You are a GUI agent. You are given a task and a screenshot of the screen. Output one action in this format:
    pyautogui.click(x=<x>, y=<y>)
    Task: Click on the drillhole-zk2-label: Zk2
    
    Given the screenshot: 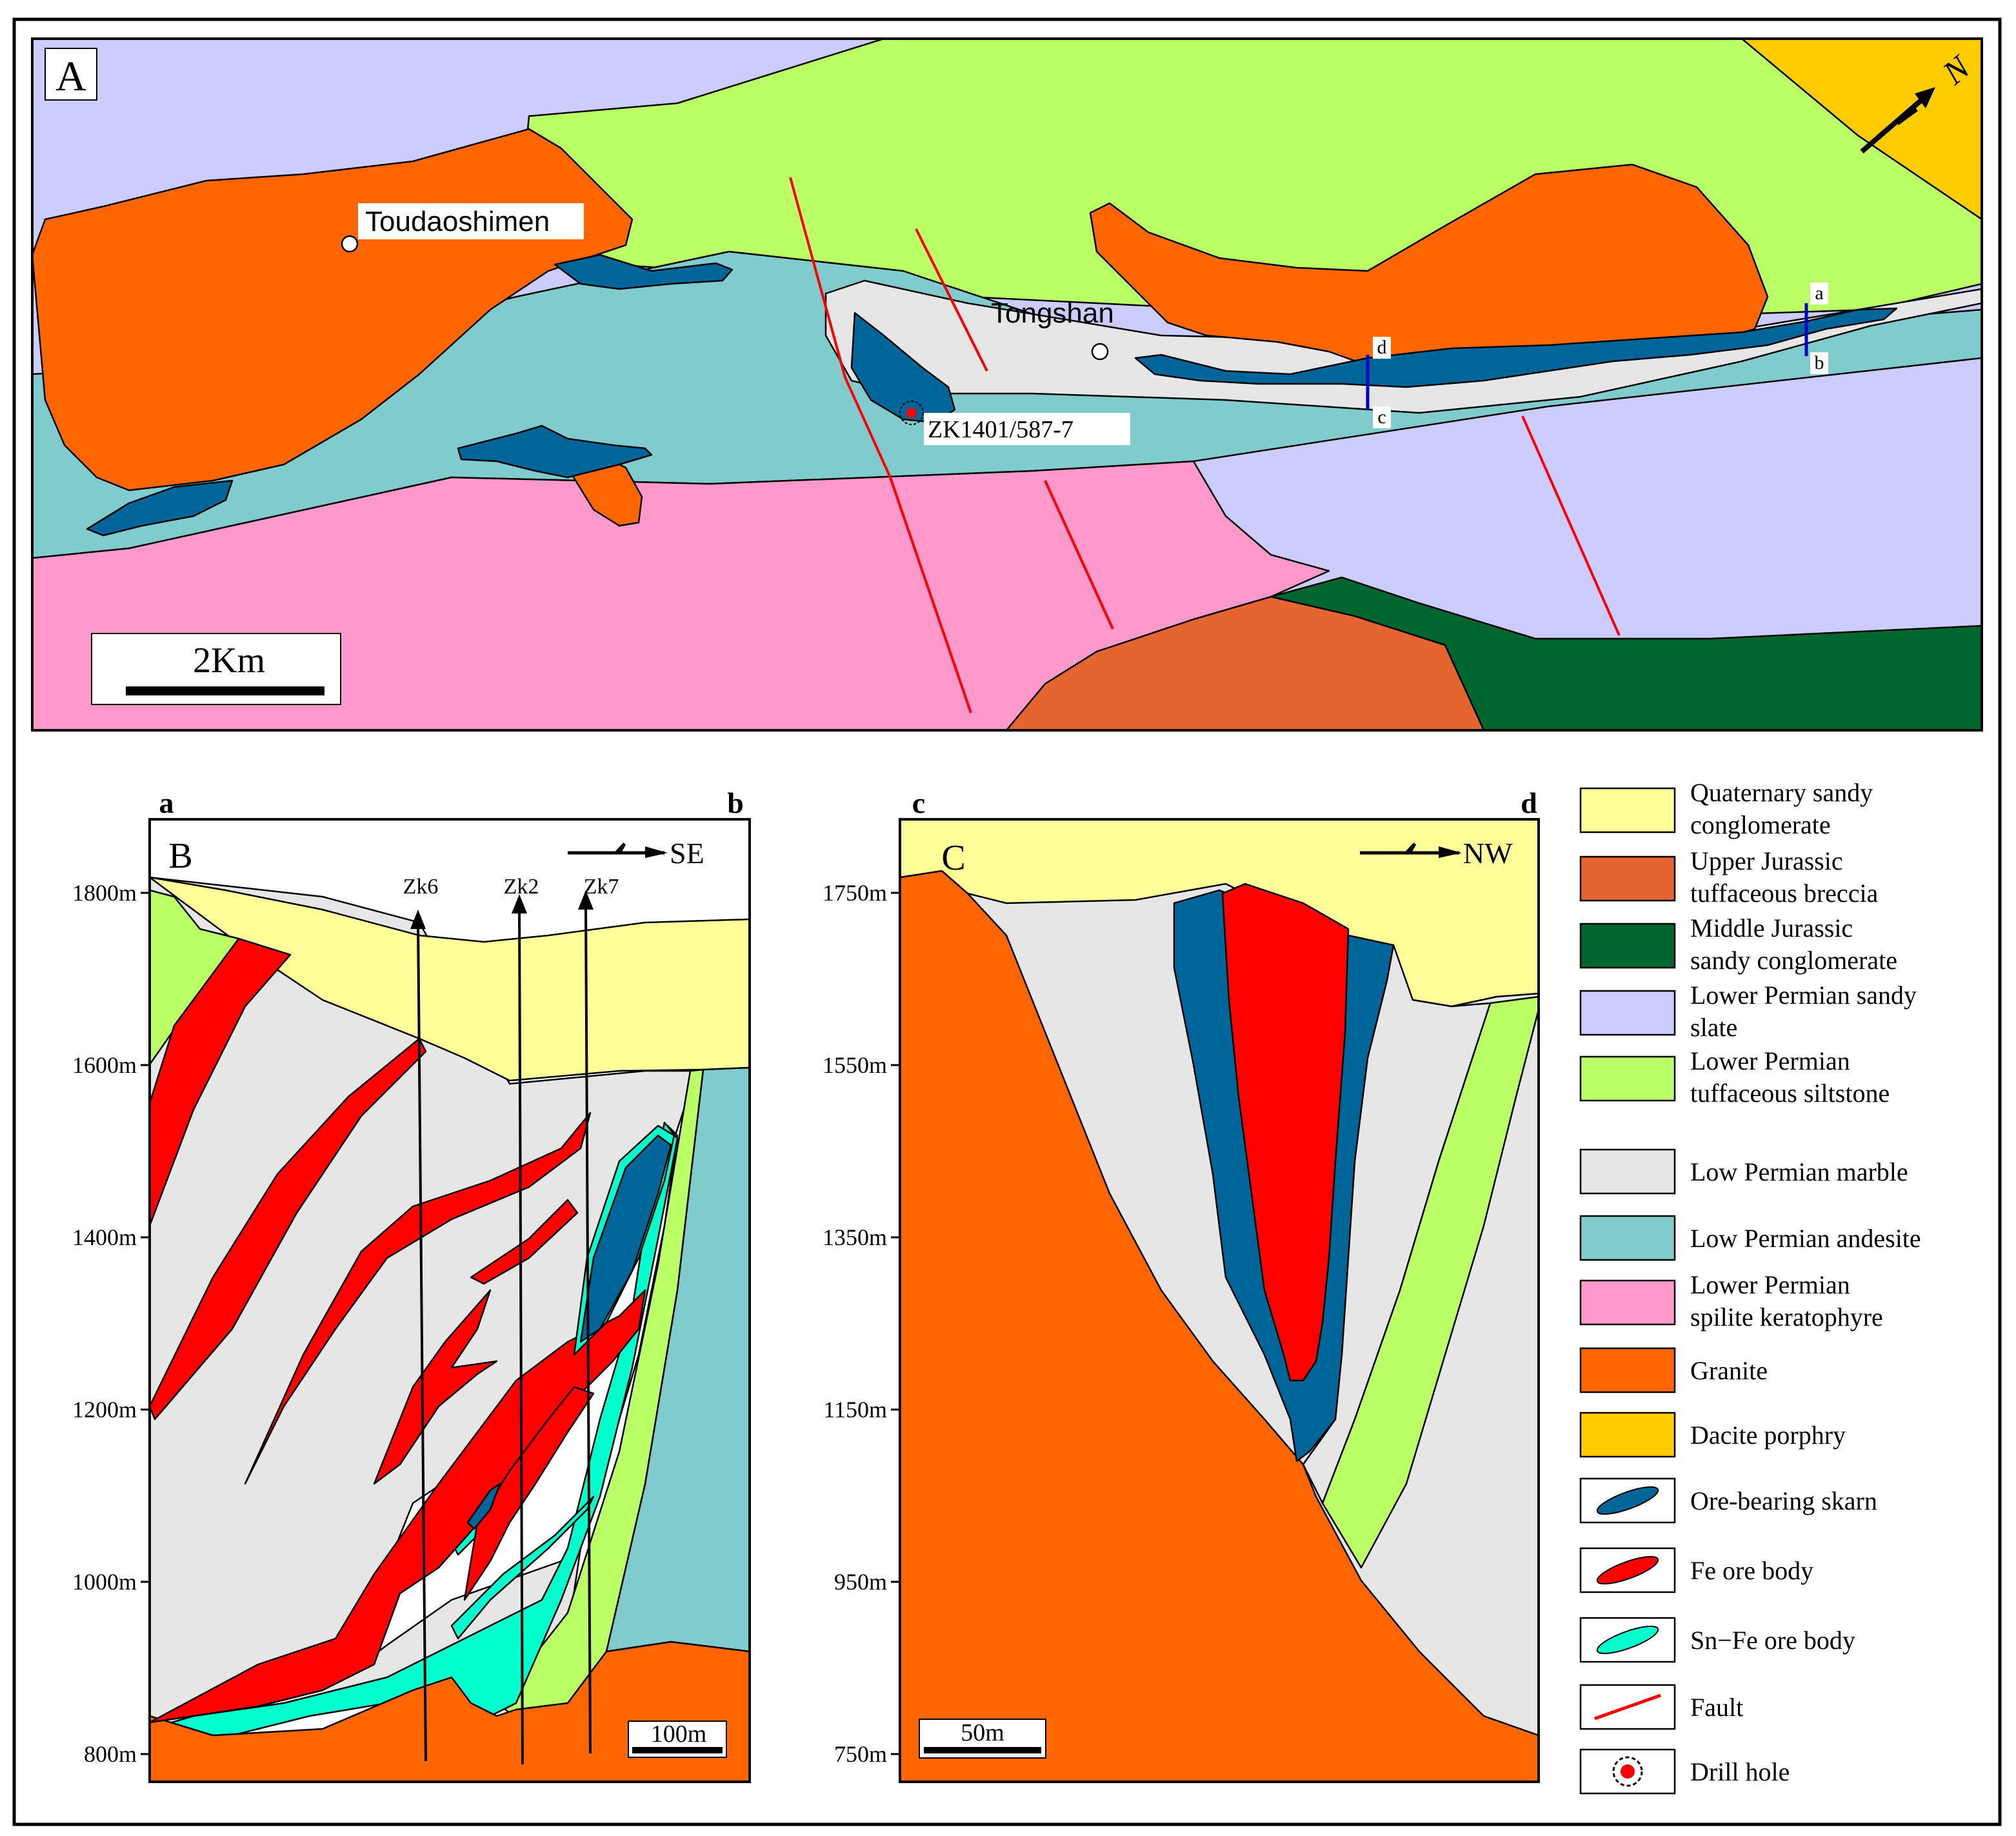 What is the action you would take?
    pyautogui.click(x=521, y=887)
    